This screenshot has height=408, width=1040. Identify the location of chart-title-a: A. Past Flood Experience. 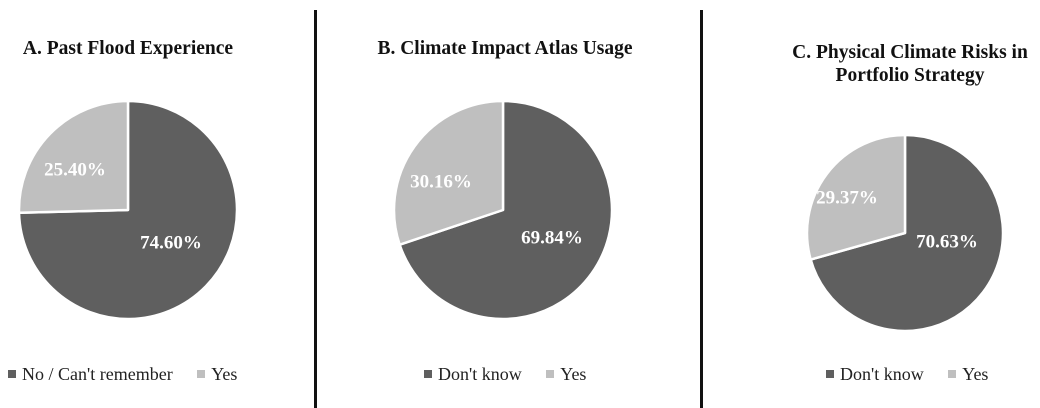
(128, 48).